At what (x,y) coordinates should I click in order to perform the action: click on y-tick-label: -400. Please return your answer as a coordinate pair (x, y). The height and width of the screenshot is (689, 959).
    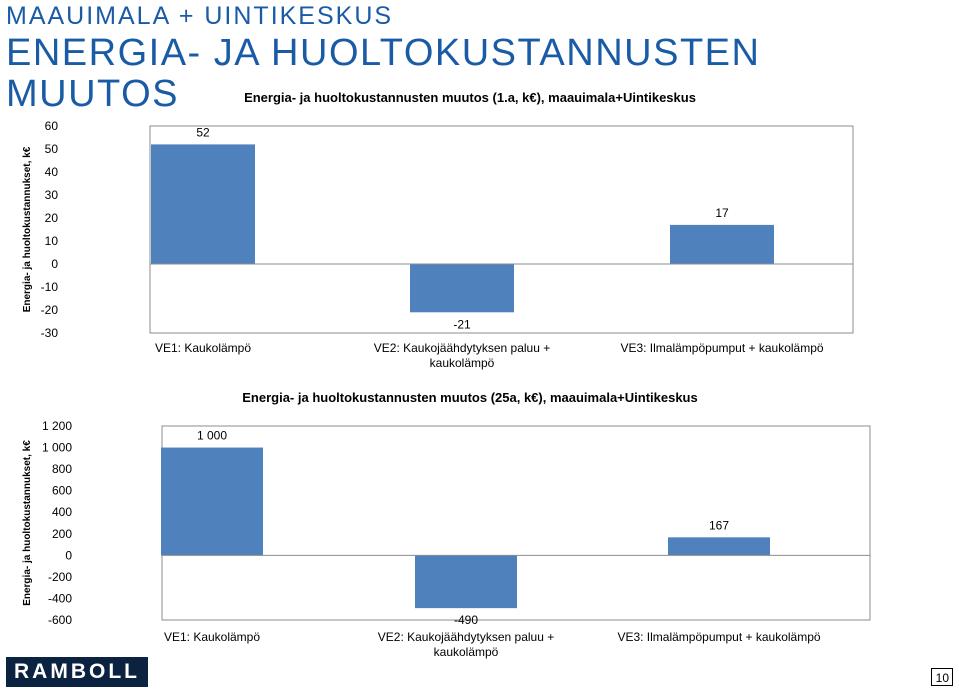
    Looking at the image, I should click on (60, 598).